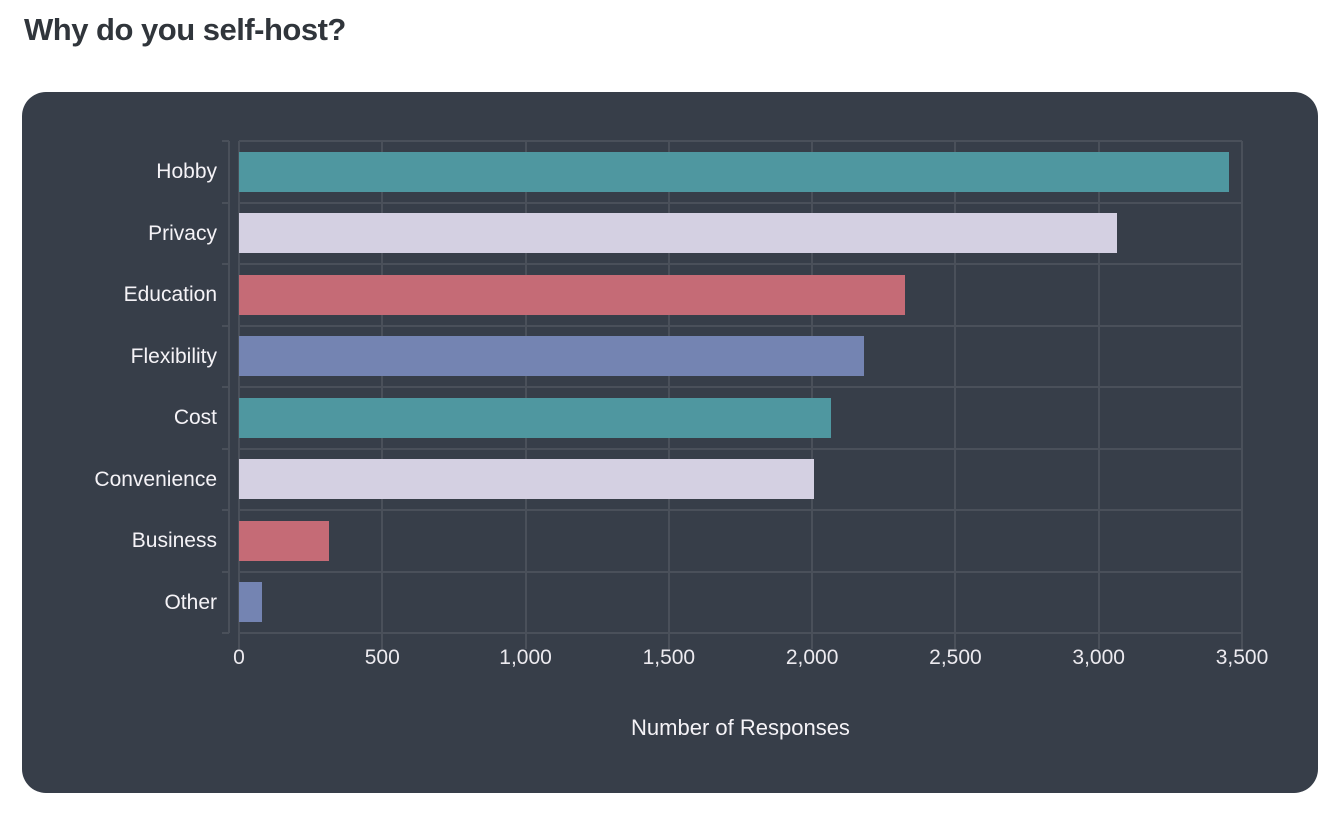  Describe the element at coordinates (239, 657) in the screenshot. I see `x-tick-label: 0` at that location.